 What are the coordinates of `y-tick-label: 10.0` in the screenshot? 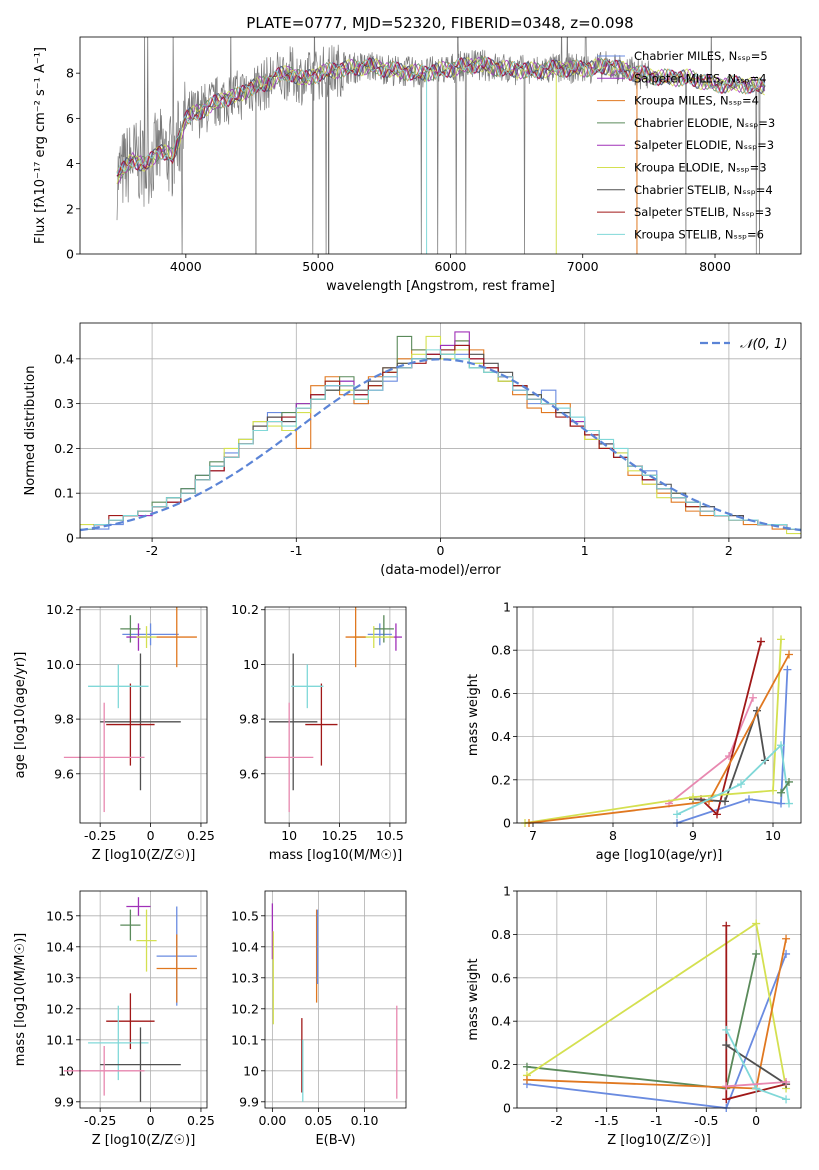 It's located at (60, 664).